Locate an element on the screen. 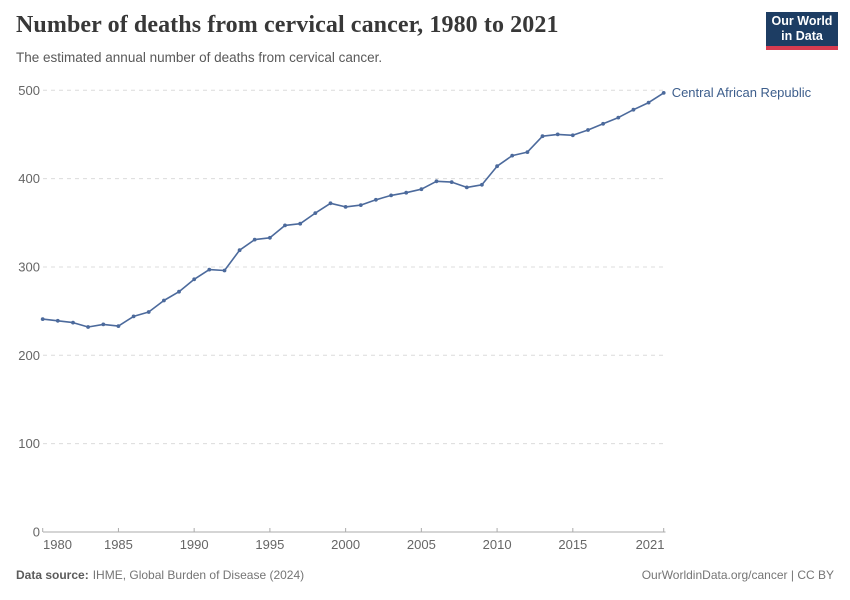  x-tick-label: 2010 is located at coordinates (497, 544).